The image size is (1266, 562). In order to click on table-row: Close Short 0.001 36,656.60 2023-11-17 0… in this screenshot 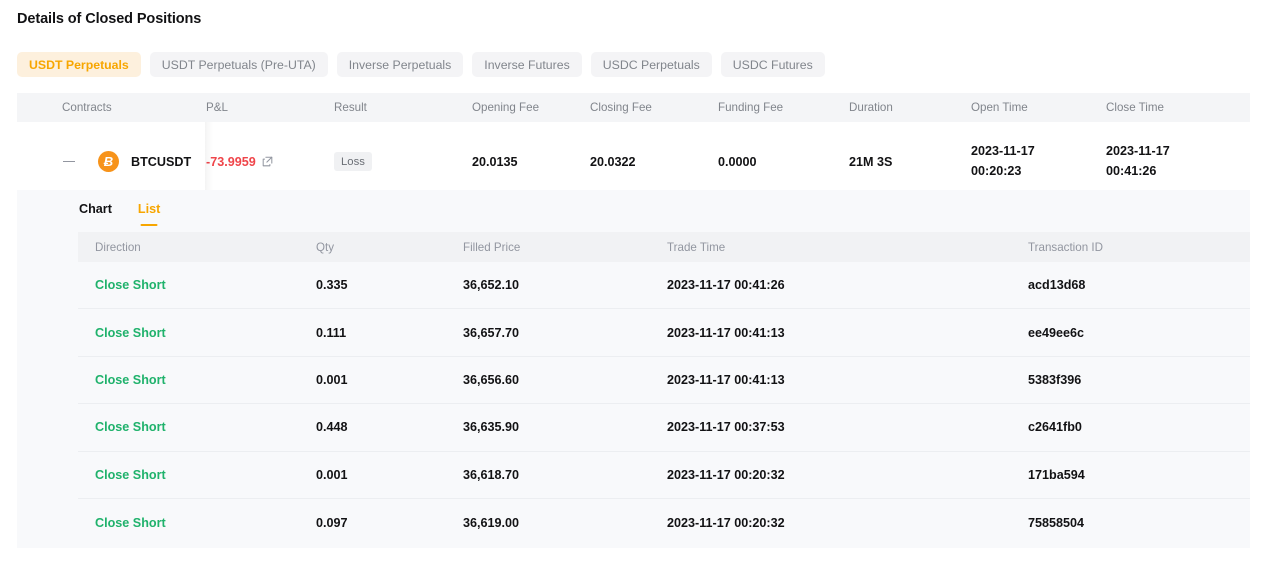, I will do `click(664, 380)`.